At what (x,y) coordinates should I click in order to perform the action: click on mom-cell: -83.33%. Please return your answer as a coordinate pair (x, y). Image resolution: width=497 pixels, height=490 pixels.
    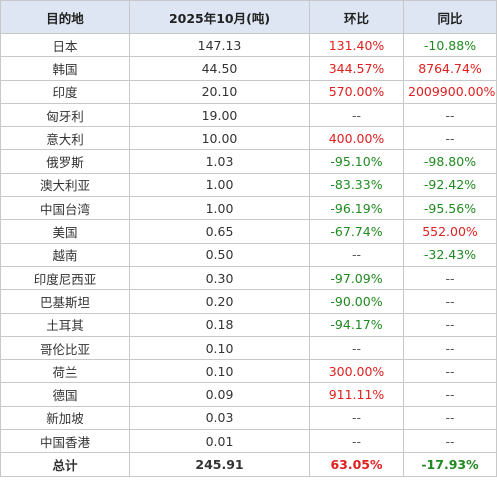
    Looking at the image, I should click on (356, 185).